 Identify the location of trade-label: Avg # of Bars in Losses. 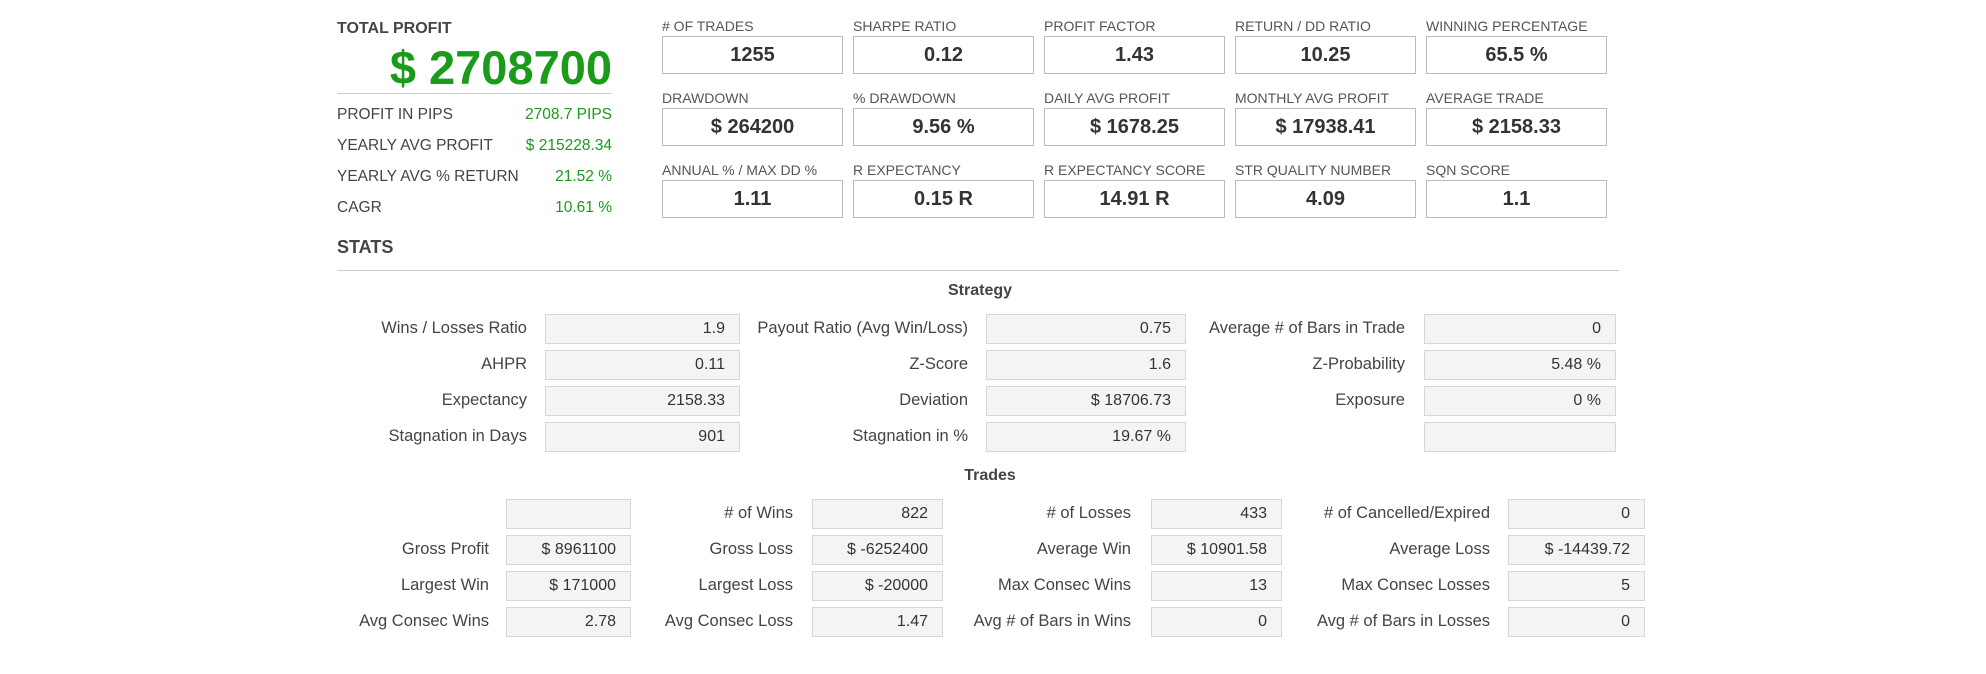
(1403, 621).